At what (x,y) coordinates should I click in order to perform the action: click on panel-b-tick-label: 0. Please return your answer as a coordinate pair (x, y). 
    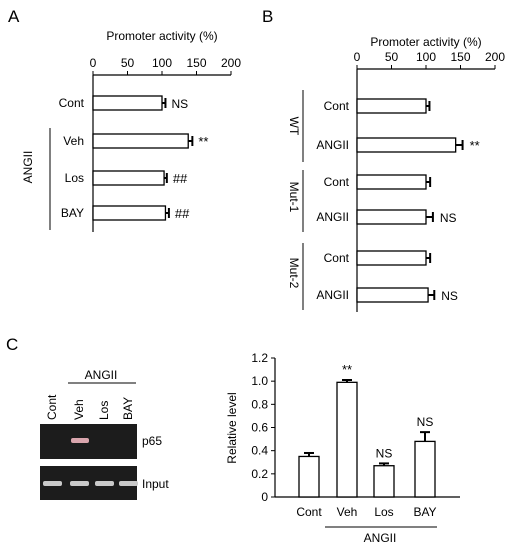
    Looking at the image, I should click on (357, 57).